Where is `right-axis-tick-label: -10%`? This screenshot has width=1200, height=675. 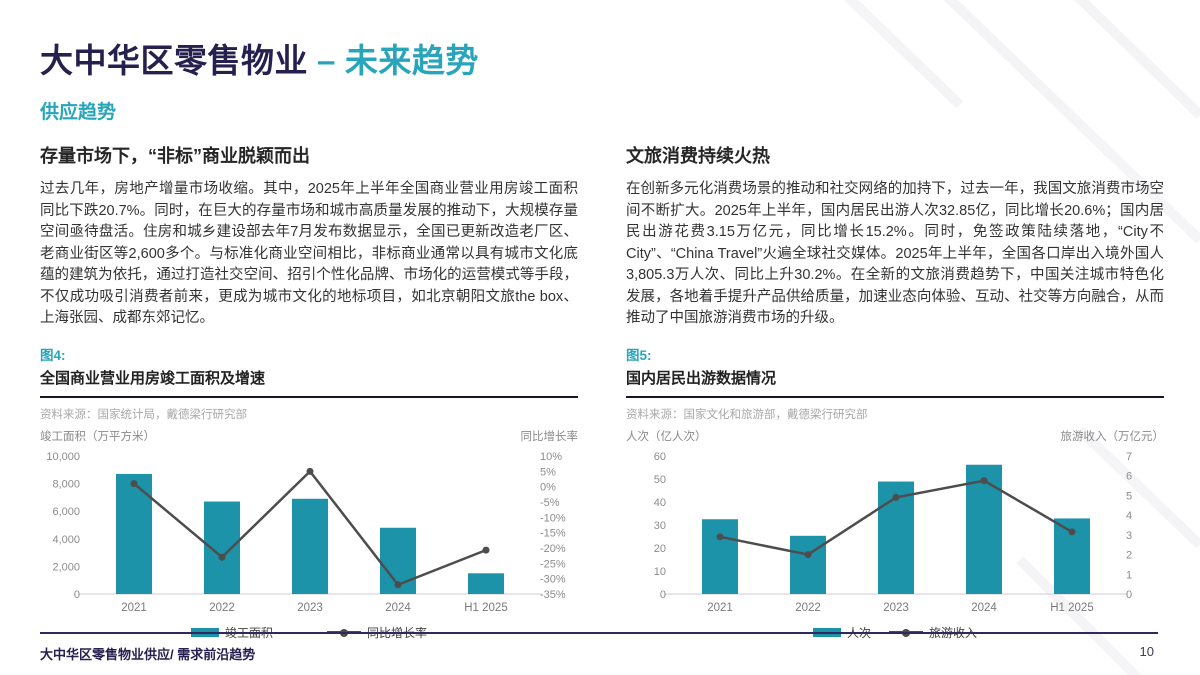 right-axis-tick-label: -10% is located at coordinates (553, 518).